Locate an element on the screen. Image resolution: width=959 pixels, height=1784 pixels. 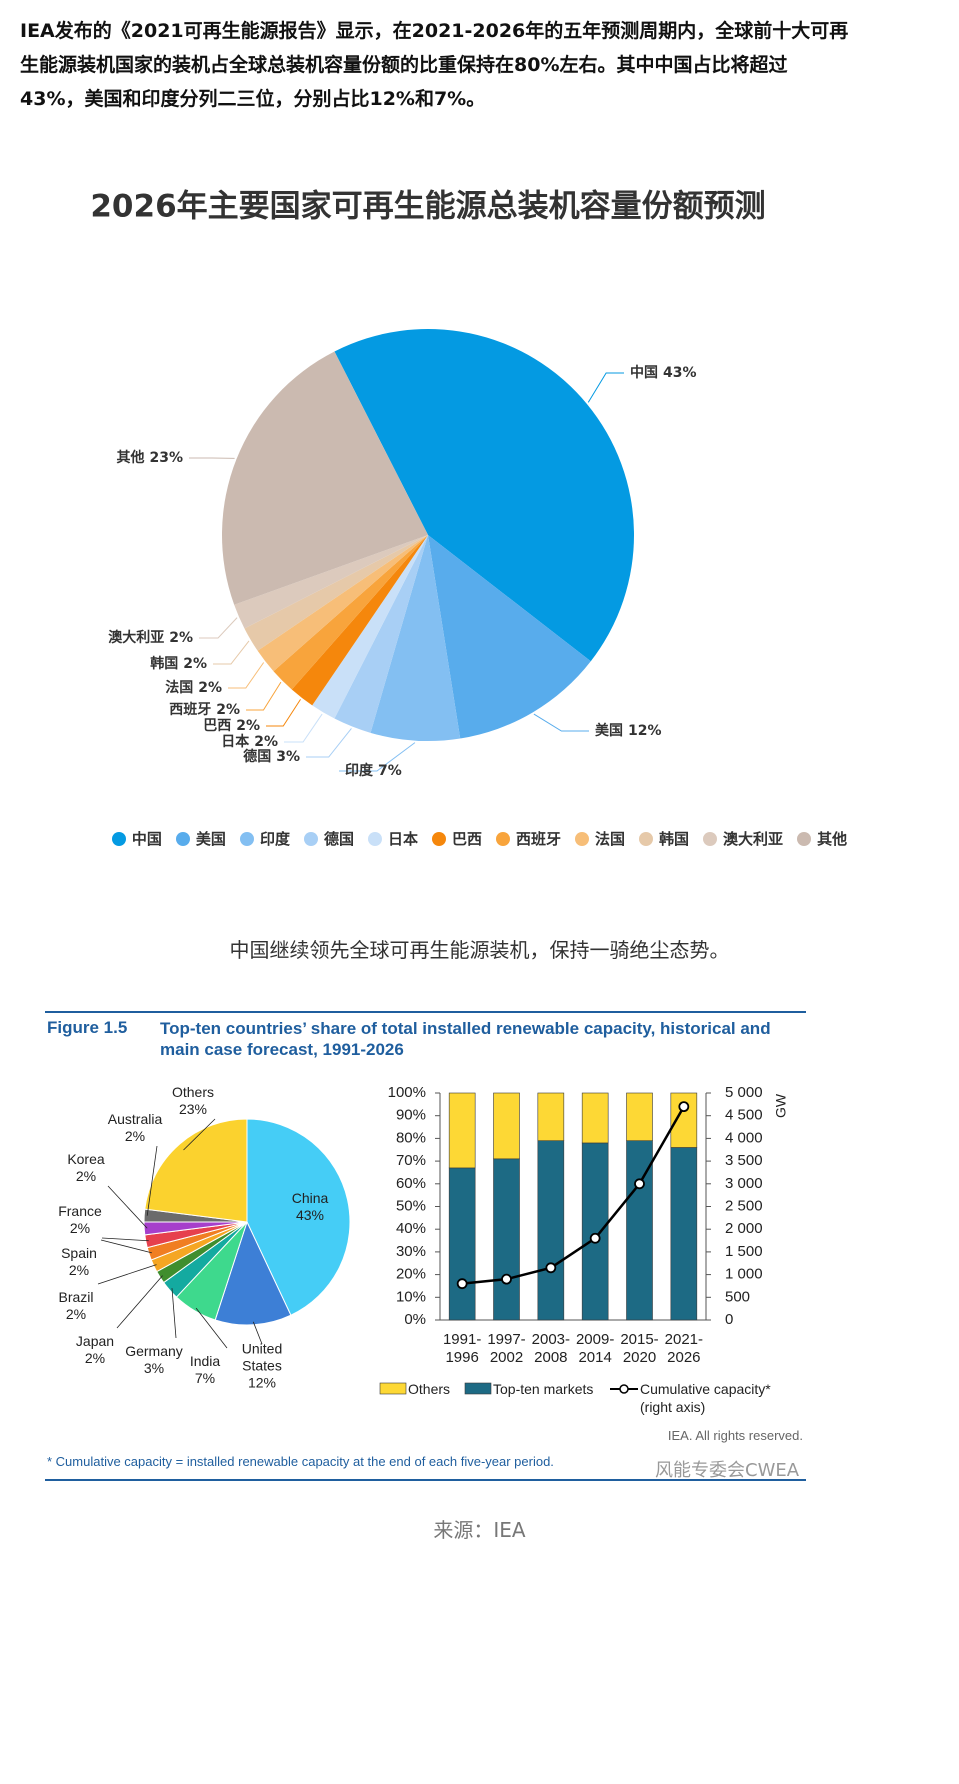
source: 来源：IEA is located at coordinates (479, 1530).